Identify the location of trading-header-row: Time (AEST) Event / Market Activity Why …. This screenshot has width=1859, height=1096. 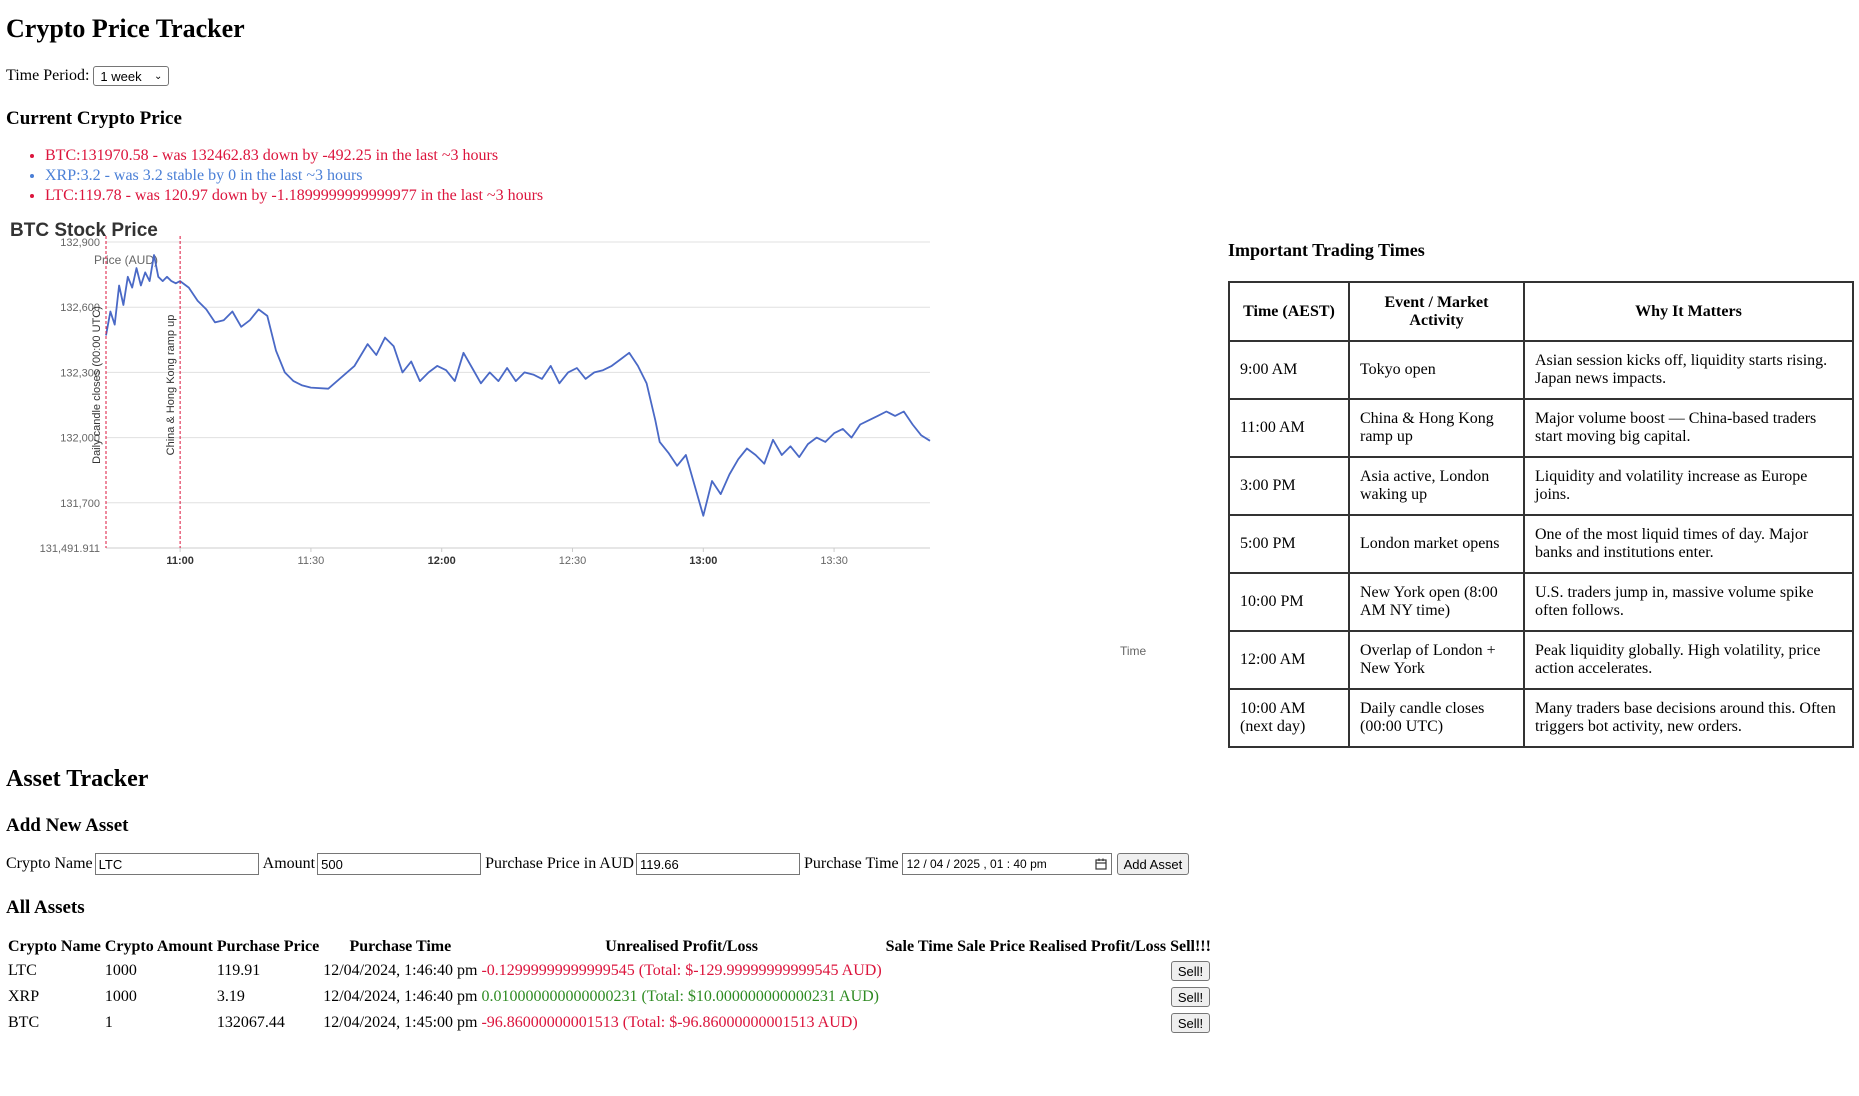
(1541, 311).